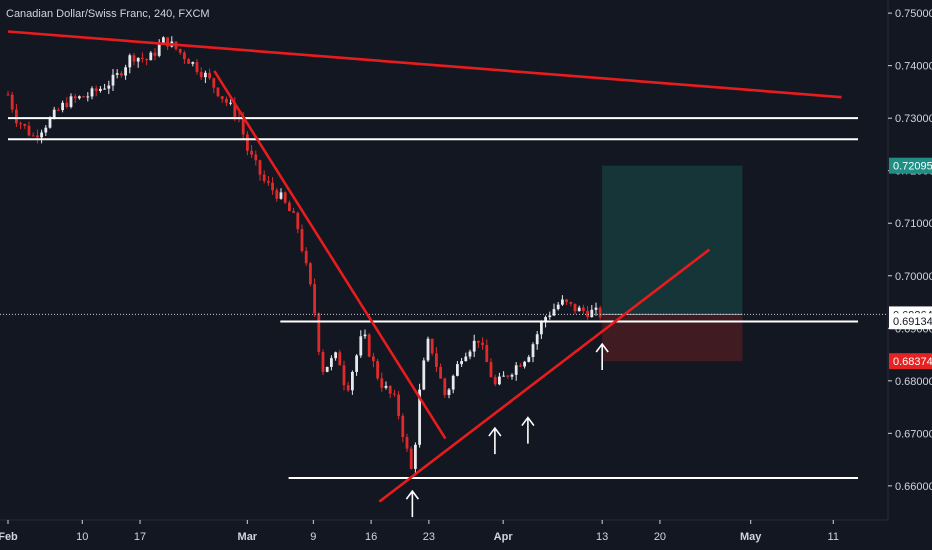 This screenshot has width=932, height=550. Describe the element at coordinates (913, 67) in the screenshot. I see `price-tick-label: 0.74000` at that location.